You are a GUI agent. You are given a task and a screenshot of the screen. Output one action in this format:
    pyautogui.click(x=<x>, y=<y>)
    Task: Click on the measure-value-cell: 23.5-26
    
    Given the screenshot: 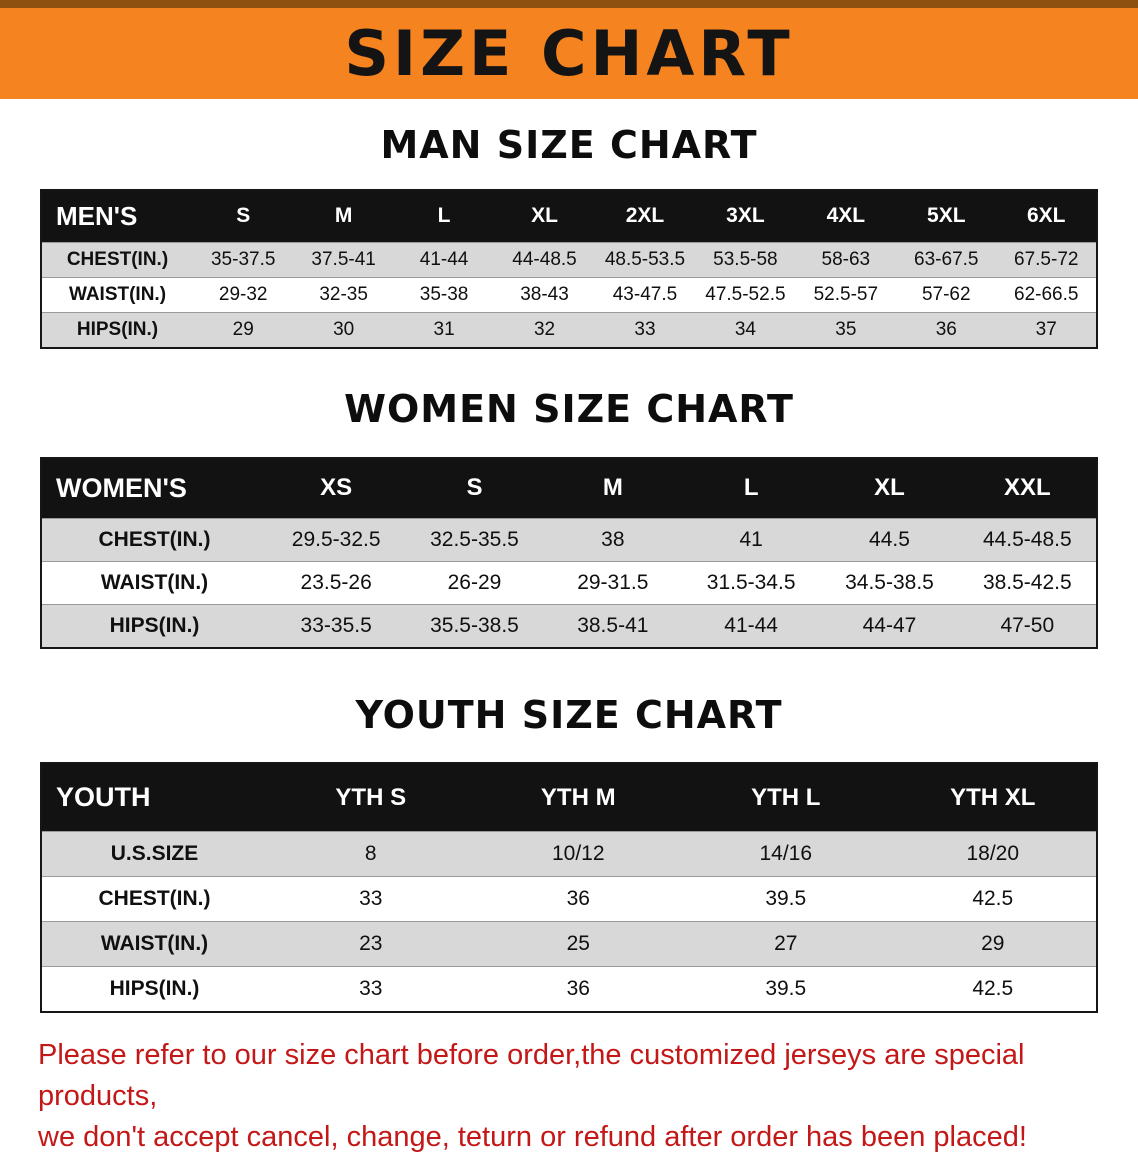 What is the action you would take?
    pyautogui.click(x=336, y=582)
    